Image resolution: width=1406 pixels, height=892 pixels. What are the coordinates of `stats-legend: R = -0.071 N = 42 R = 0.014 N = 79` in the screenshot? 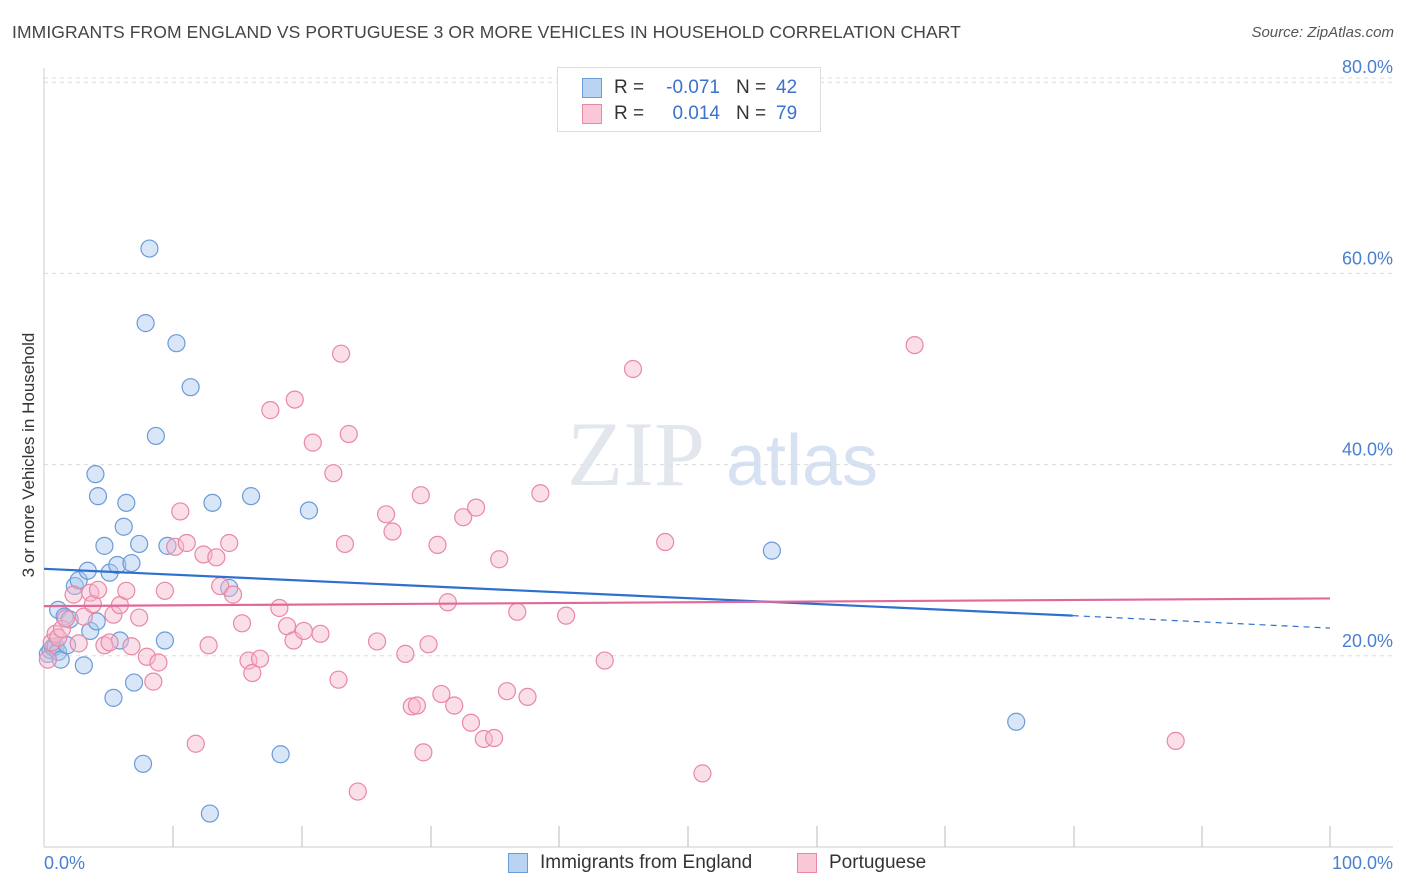 It's located at (689, 99).